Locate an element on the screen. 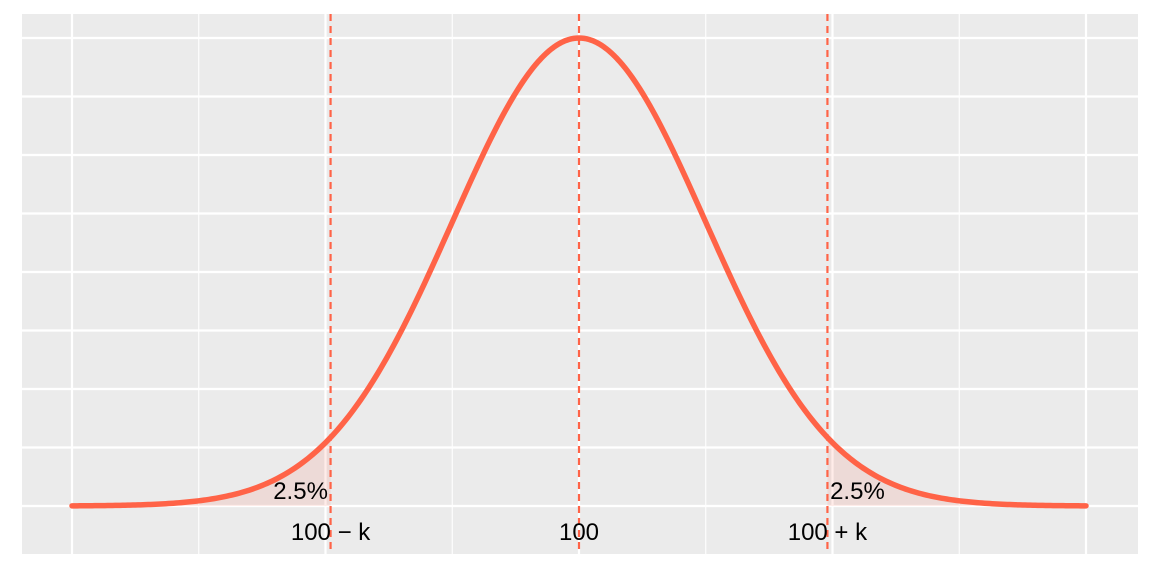 The height and width of the screenshot is (576, 1152). chart-labels: 2.5% 2.5% 100 − k 100 100 + k is located at coordinates (579, 512).